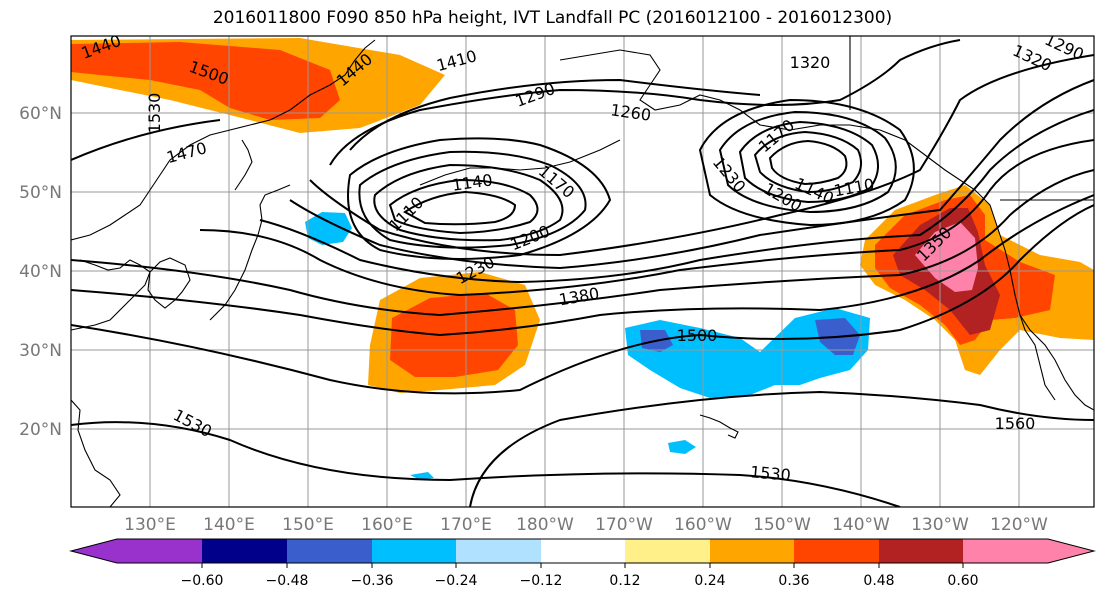 This screenshot has height=601, width=1105. I want to click on negative-anomaly-hawaii, so click(682, 447).